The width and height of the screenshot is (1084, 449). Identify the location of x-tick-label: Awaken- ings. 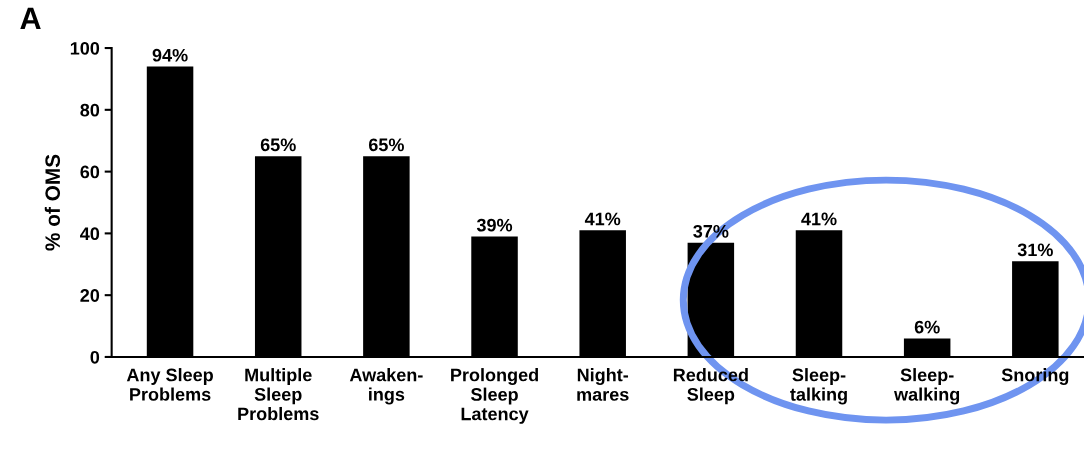
(386, 386).